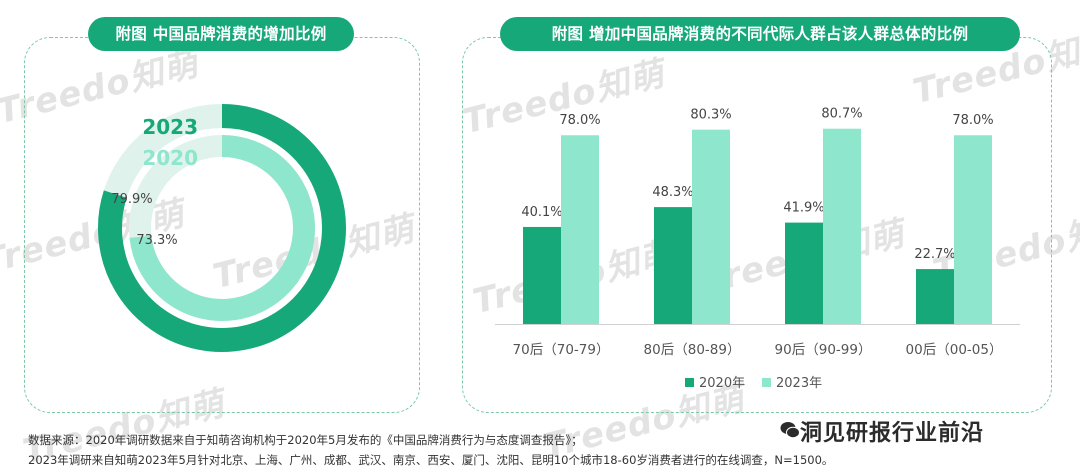 This screenshot has width=1080, height=474. I want to click on ring-arc-2020, so click(222, 228).